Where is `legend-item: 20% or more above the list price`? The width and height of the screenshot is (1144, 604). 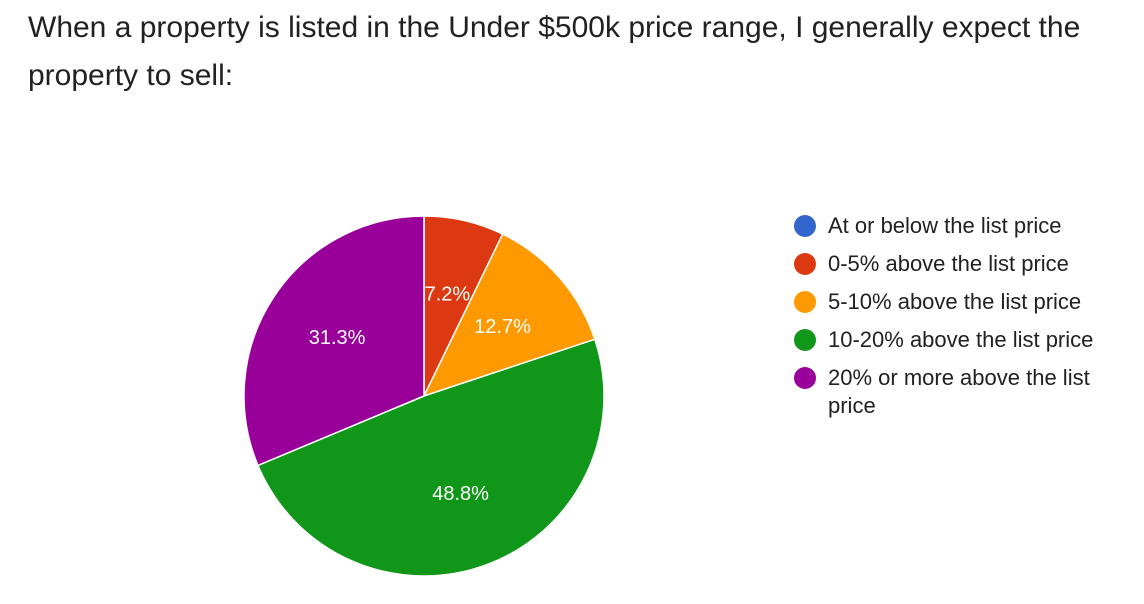
legend-item: 20% or more above the list price is located at coordinates (964, 392).